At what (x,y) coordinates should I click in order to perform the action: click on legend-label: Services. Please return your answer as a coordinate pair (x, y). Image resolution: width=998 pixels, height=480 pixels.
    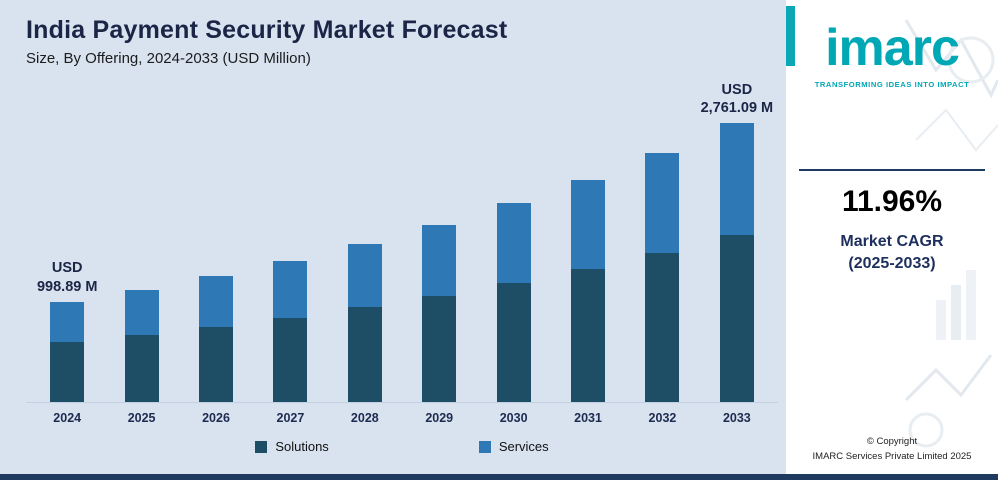
    Looking at the image, I should click on (523, 446).